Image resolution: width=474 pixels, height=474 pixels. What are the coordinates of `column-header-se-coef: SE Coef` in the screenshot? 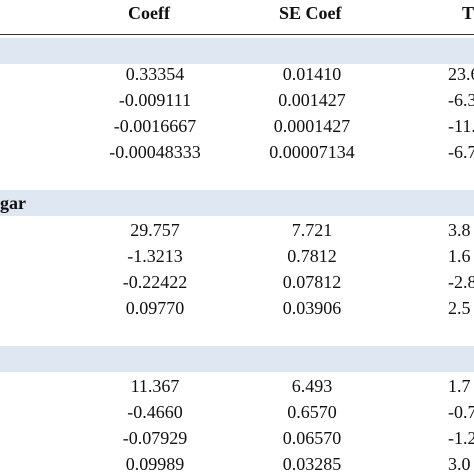 It's located at (310, 13).